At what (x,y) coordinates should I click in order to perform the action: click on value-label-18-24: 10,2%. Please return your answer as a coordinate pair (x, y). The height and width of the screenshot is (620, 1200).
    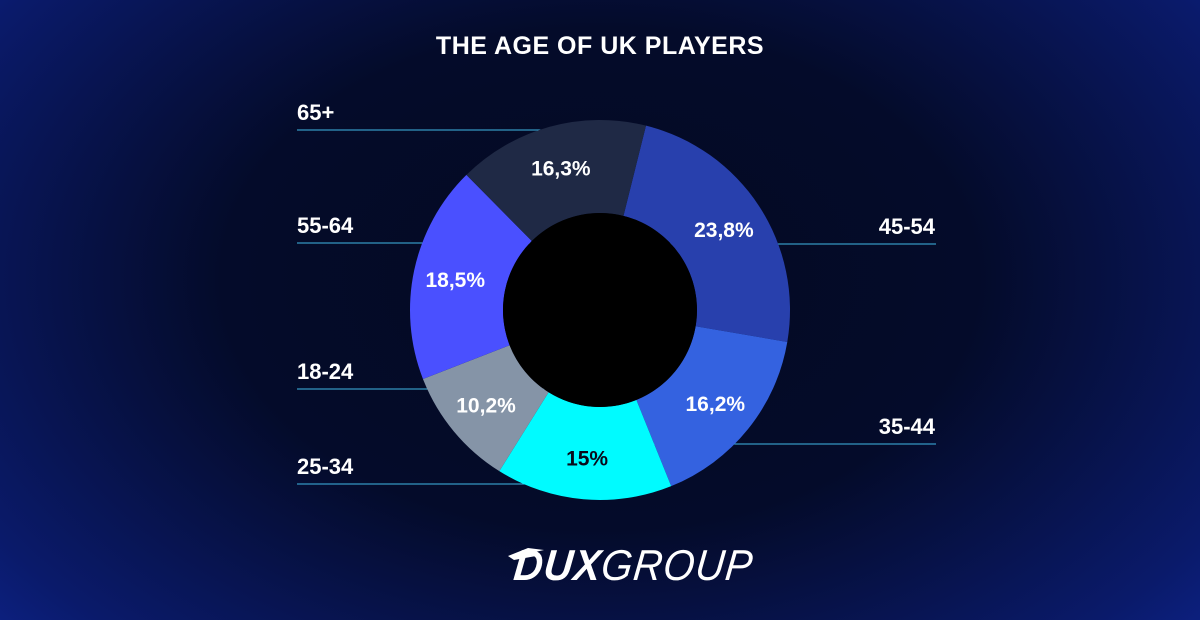
    Looking at the image, I should click on (486, 405).